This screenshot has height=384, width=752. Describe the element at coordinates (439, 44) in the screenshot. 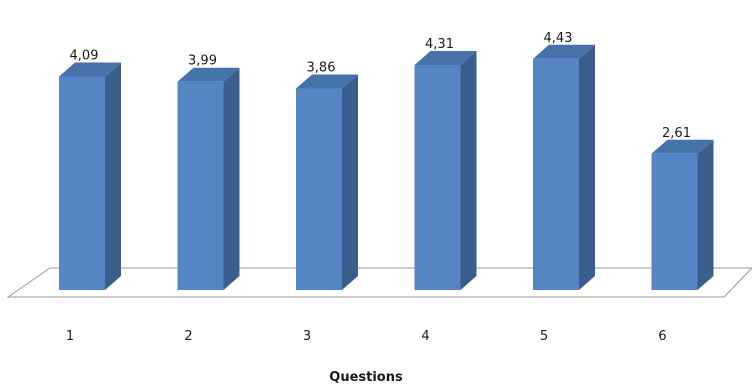

I see `data-label-4: 4,31` at that location.